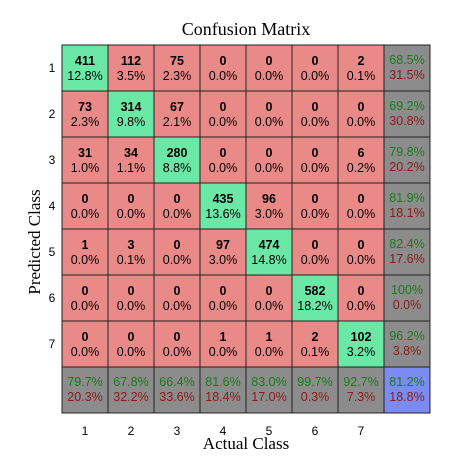  What do you see at coordinates (223, 337) in the screenshot?
I see `cell-count: 1` at bounding box center [223, 337].